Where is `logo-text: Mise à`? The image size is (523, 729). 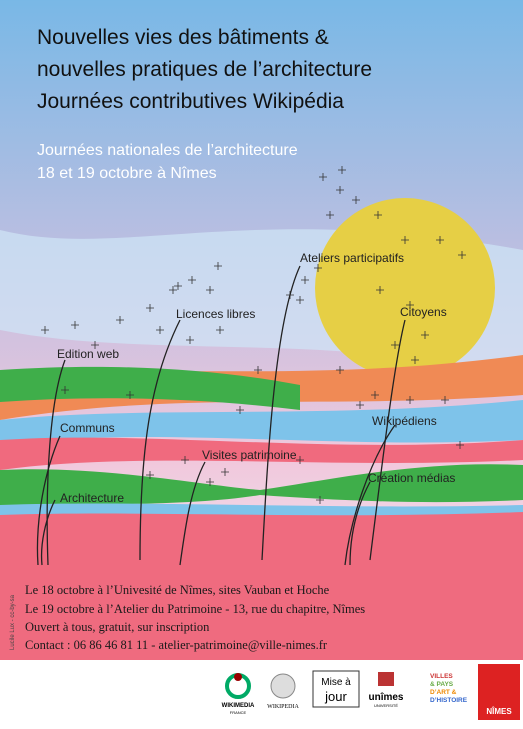
logo-text: Mise à is located at coordinates (336, 682).